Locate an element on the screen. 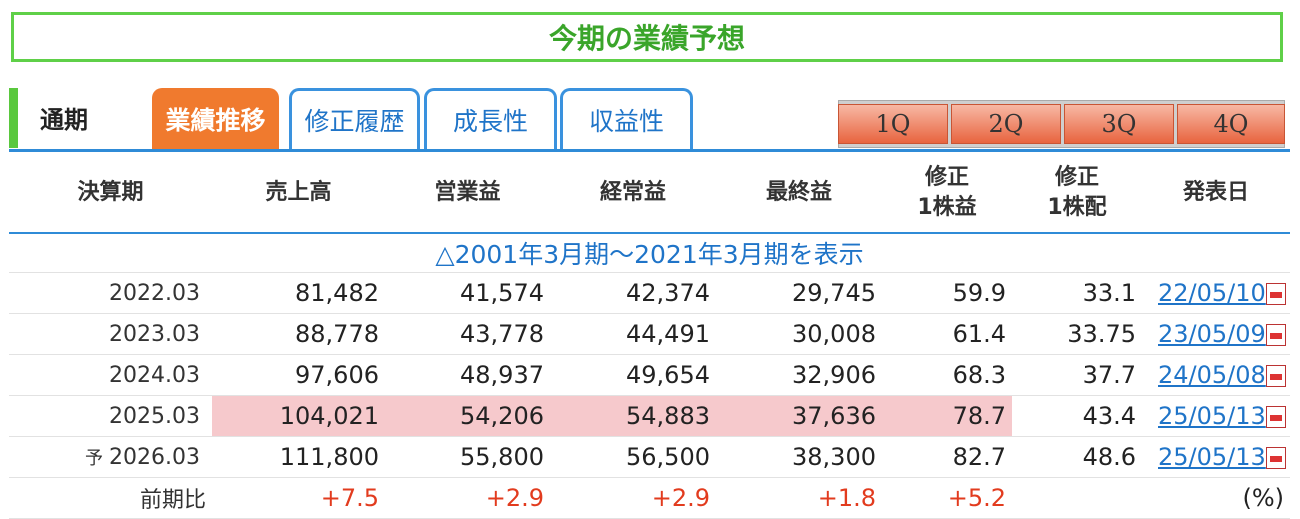 This screenshot has height=519, width=1300. dividend-cell: 43.4 is located at coordinates (1077, 416).